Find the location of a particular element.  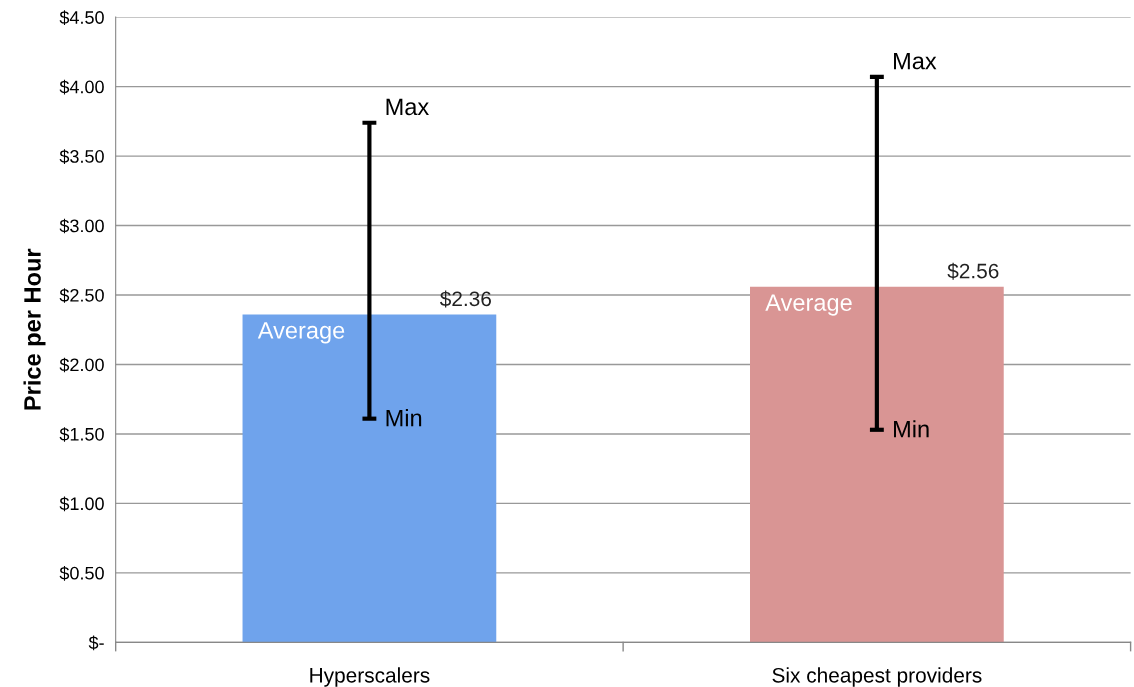

y-tick-label: $0.50 is located at coordinates (81, 573).